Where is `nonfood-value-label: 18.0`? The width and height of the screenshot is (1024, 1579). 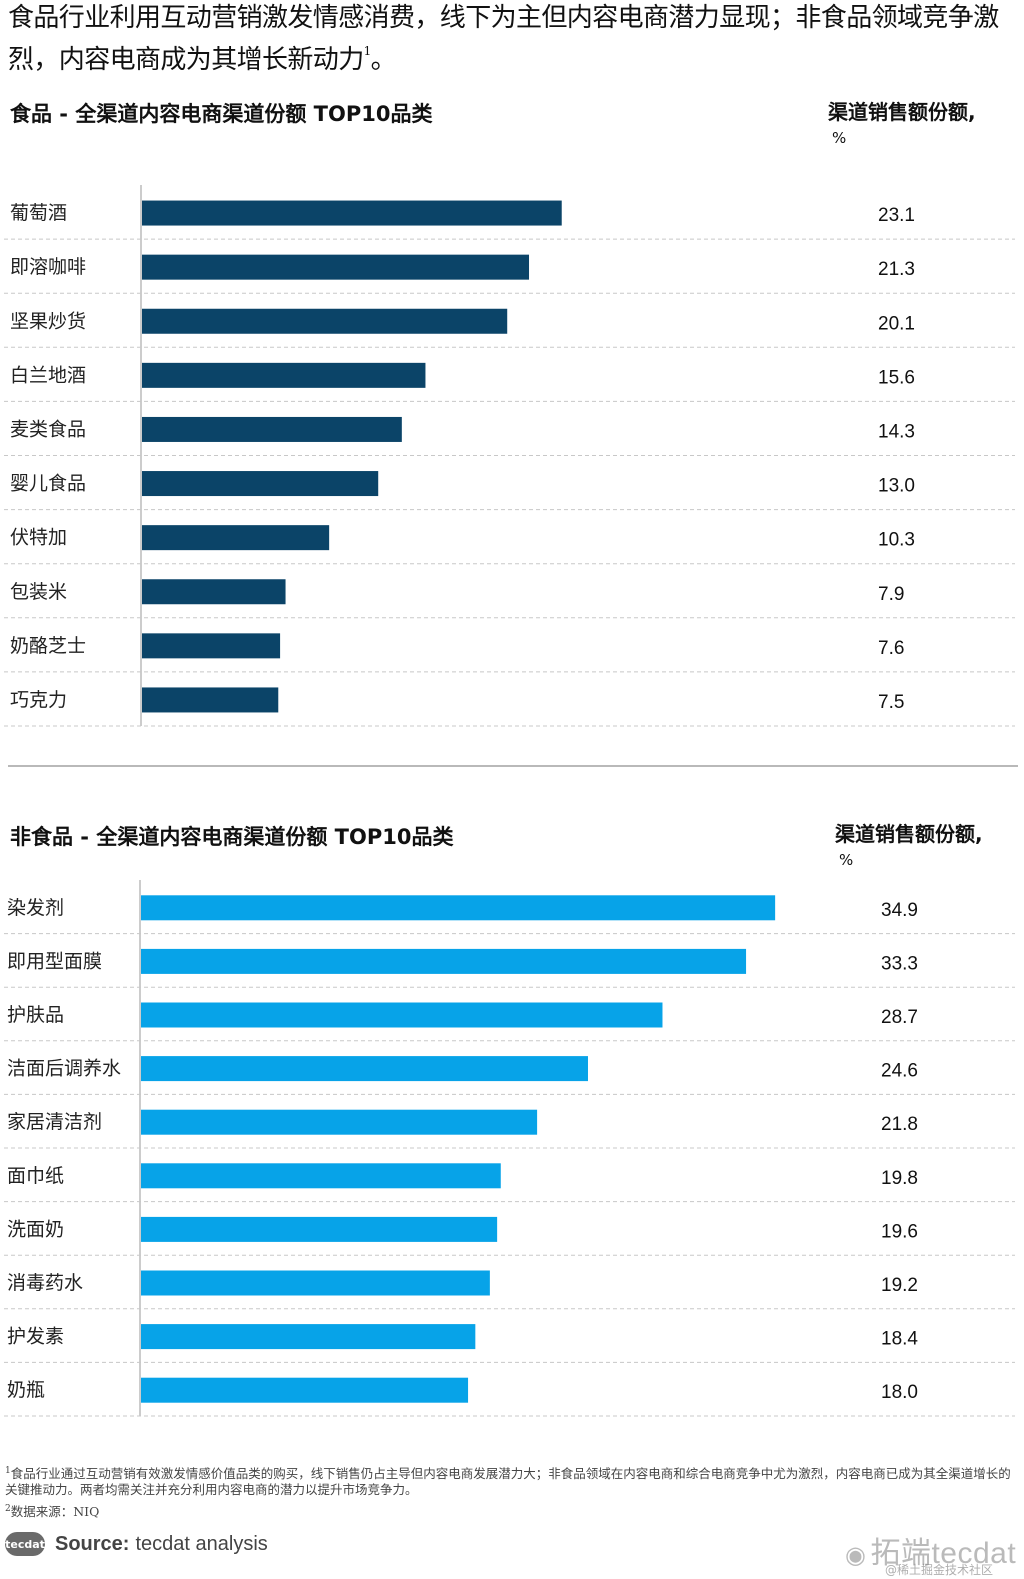
nonfood-value-label: 18.0 is located at coordinates (899, 1392).